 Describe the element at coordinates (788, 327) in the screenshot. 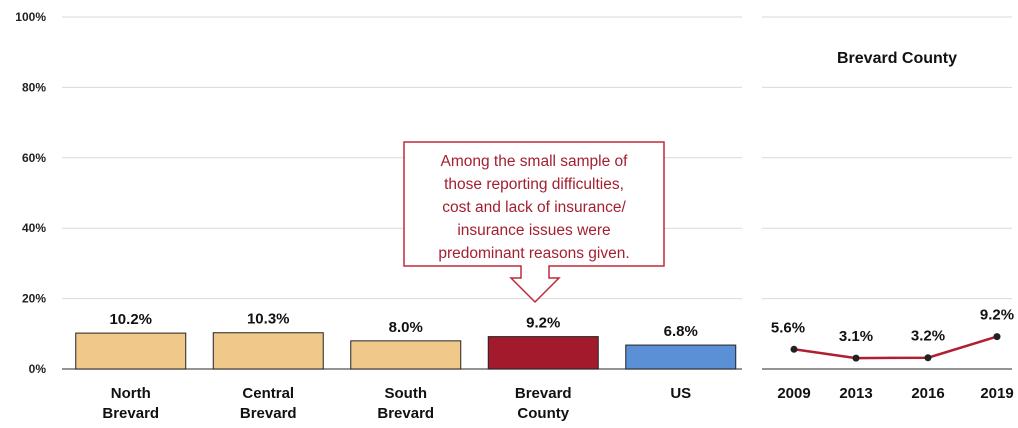

I see `trend-value-label: 5.6%` at that location.